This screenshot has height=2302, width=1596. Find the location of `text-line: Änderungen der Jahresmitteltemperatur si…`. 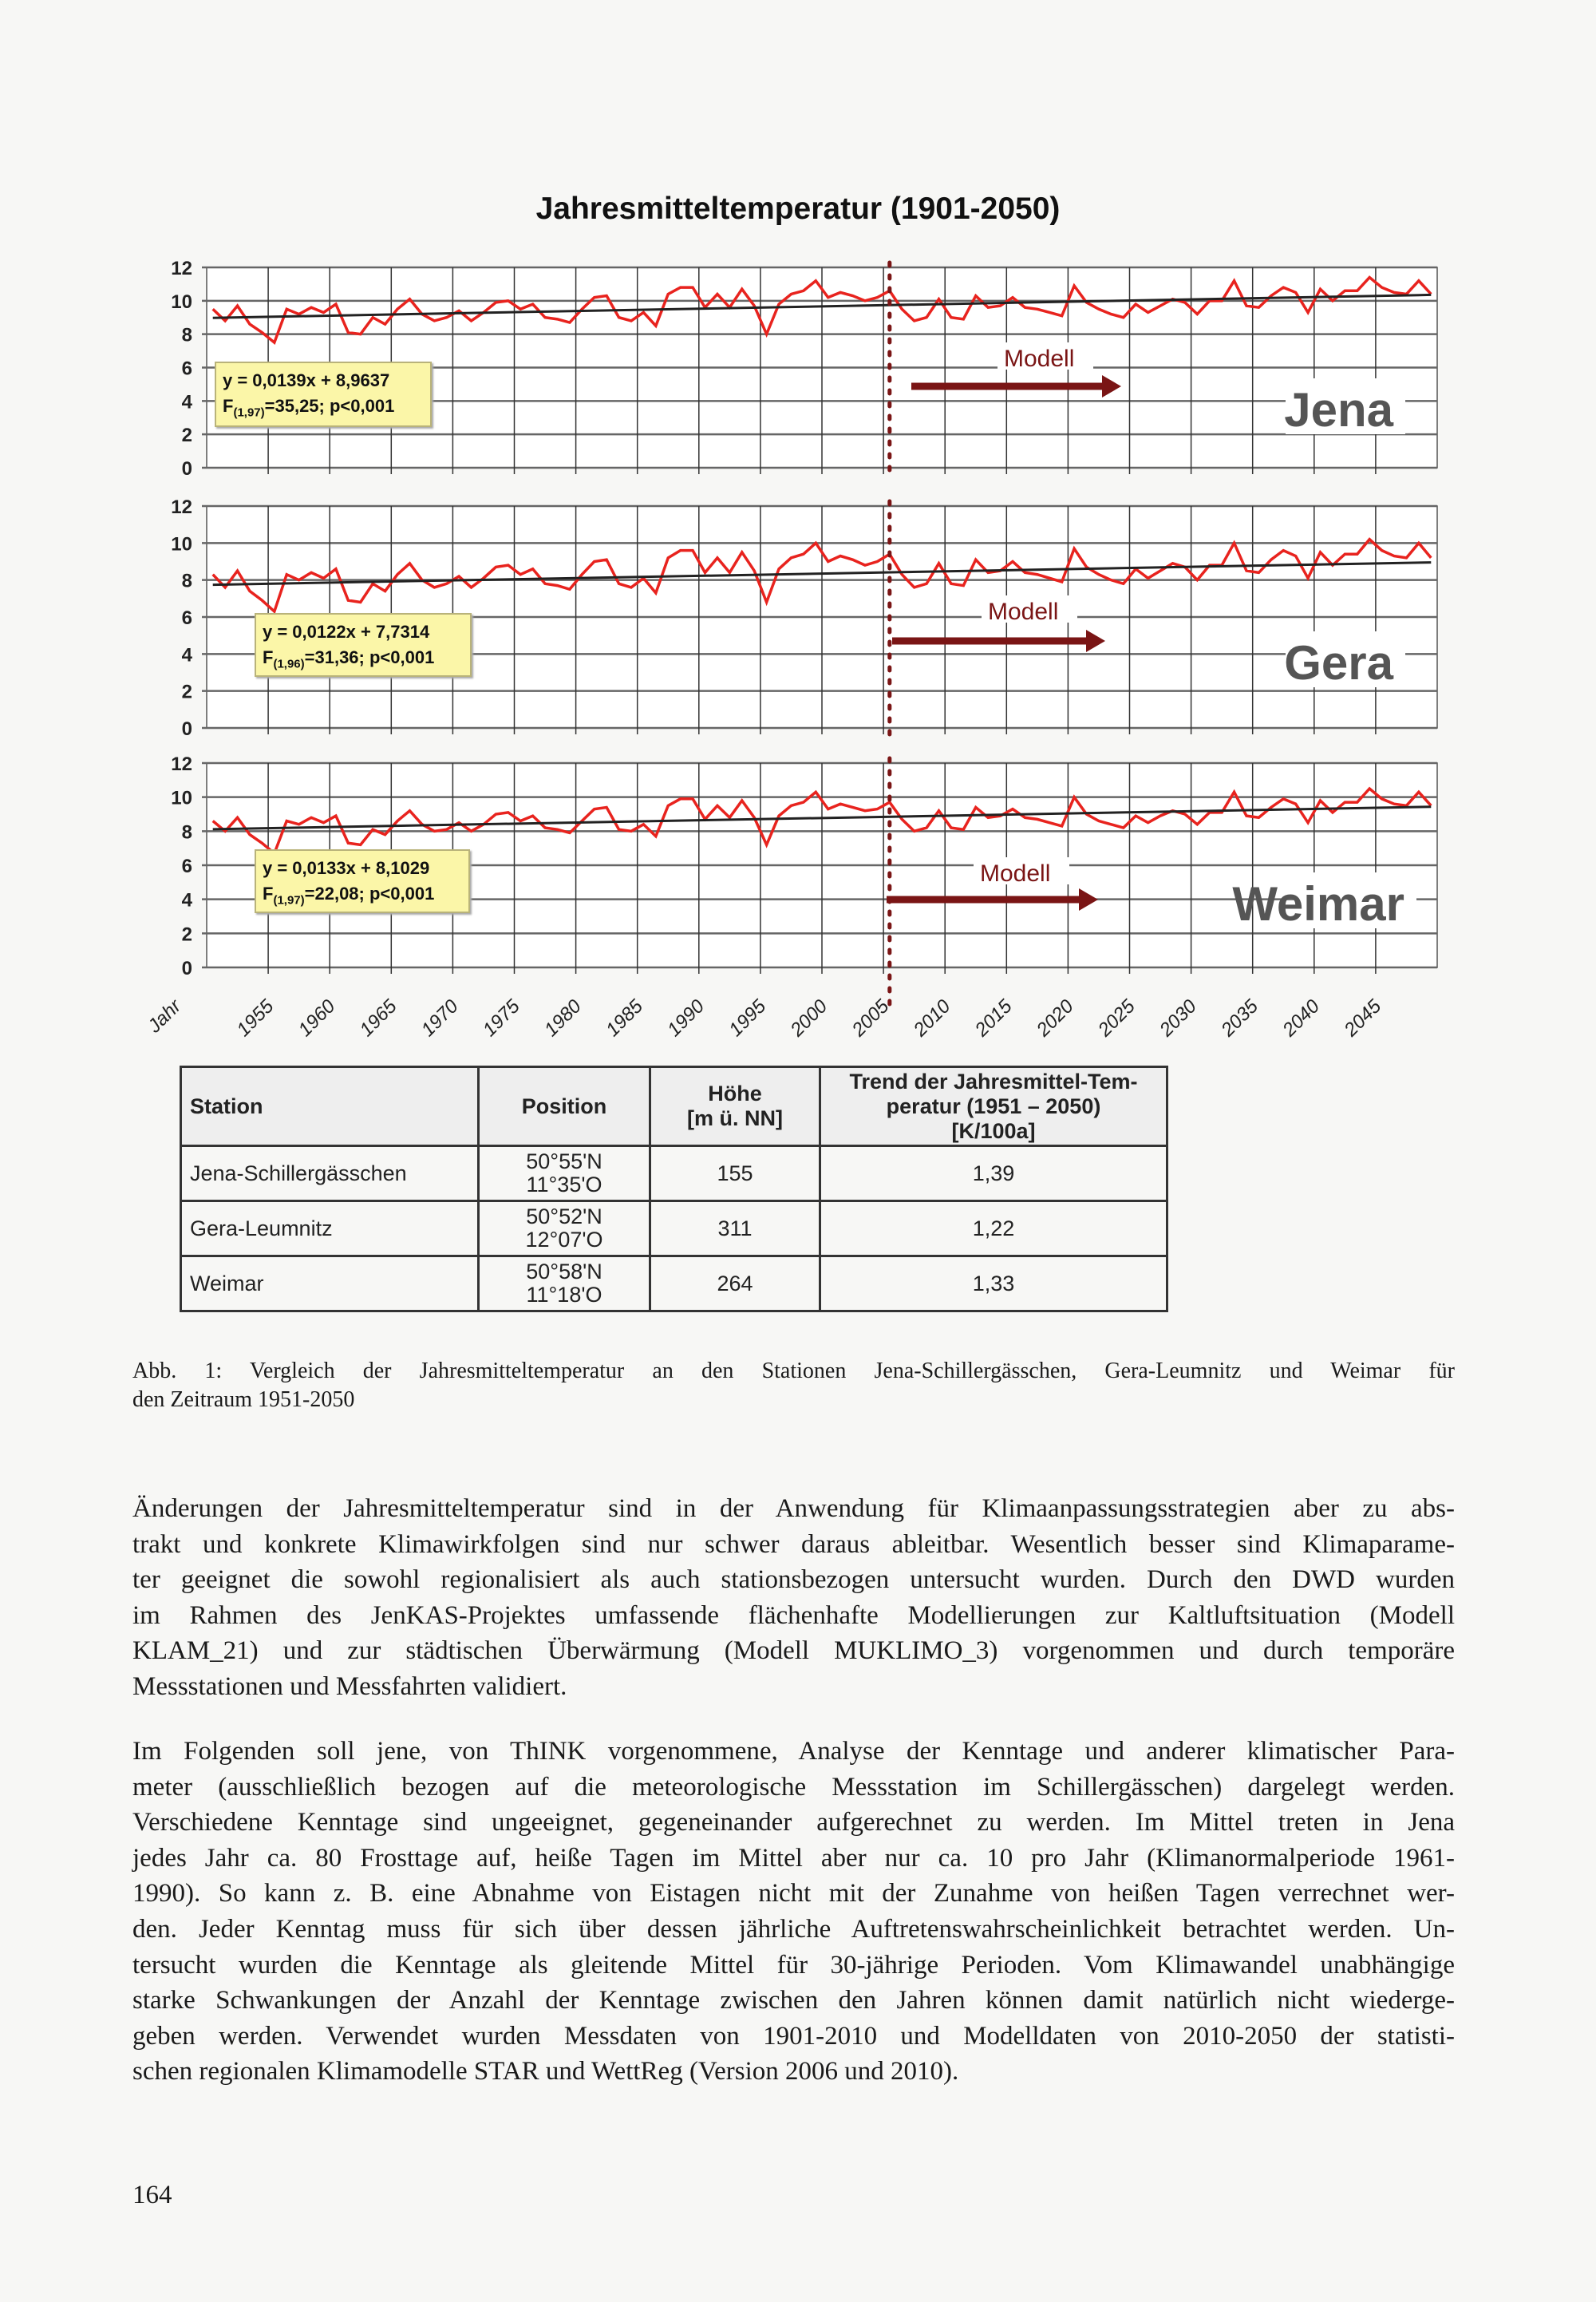

text-line: Änderungen der Jahresmitteltemperatur si… is located at coordinates (793, 1508).